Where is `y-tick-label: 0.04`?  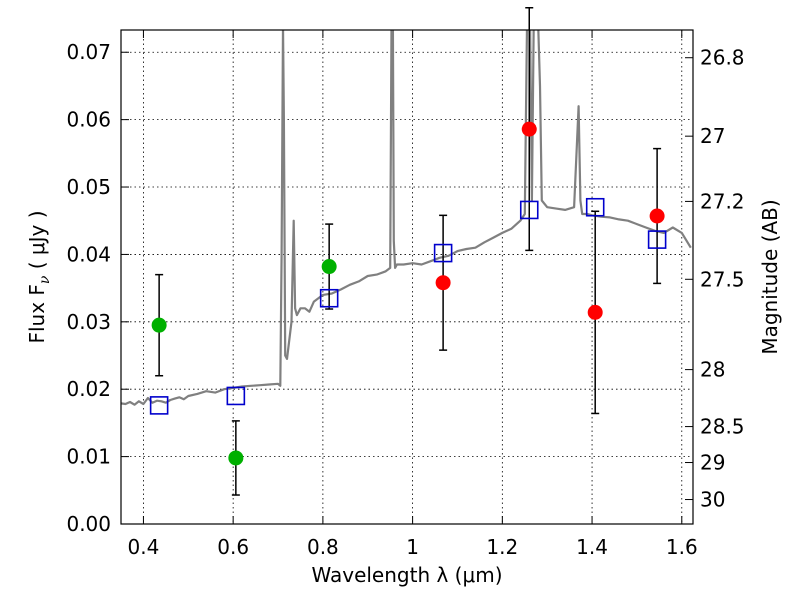
y-tick-label: 0.04 is located at coordinates (88, 254).